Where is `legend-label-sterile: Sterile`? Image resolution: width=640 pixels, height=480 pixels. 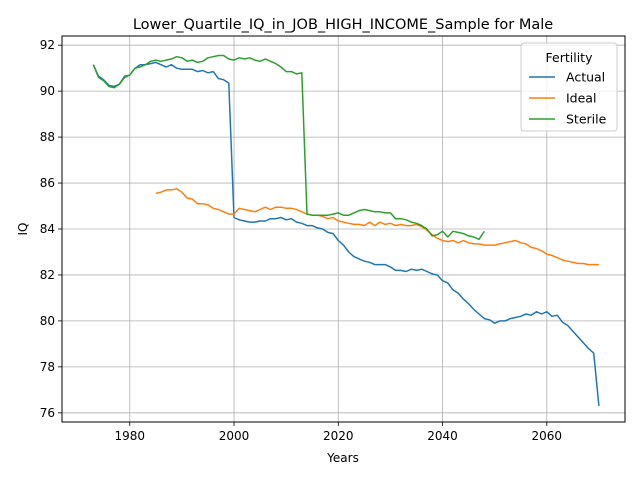
legend-label-sterile: Sterile is located at coordinates (586, 119).